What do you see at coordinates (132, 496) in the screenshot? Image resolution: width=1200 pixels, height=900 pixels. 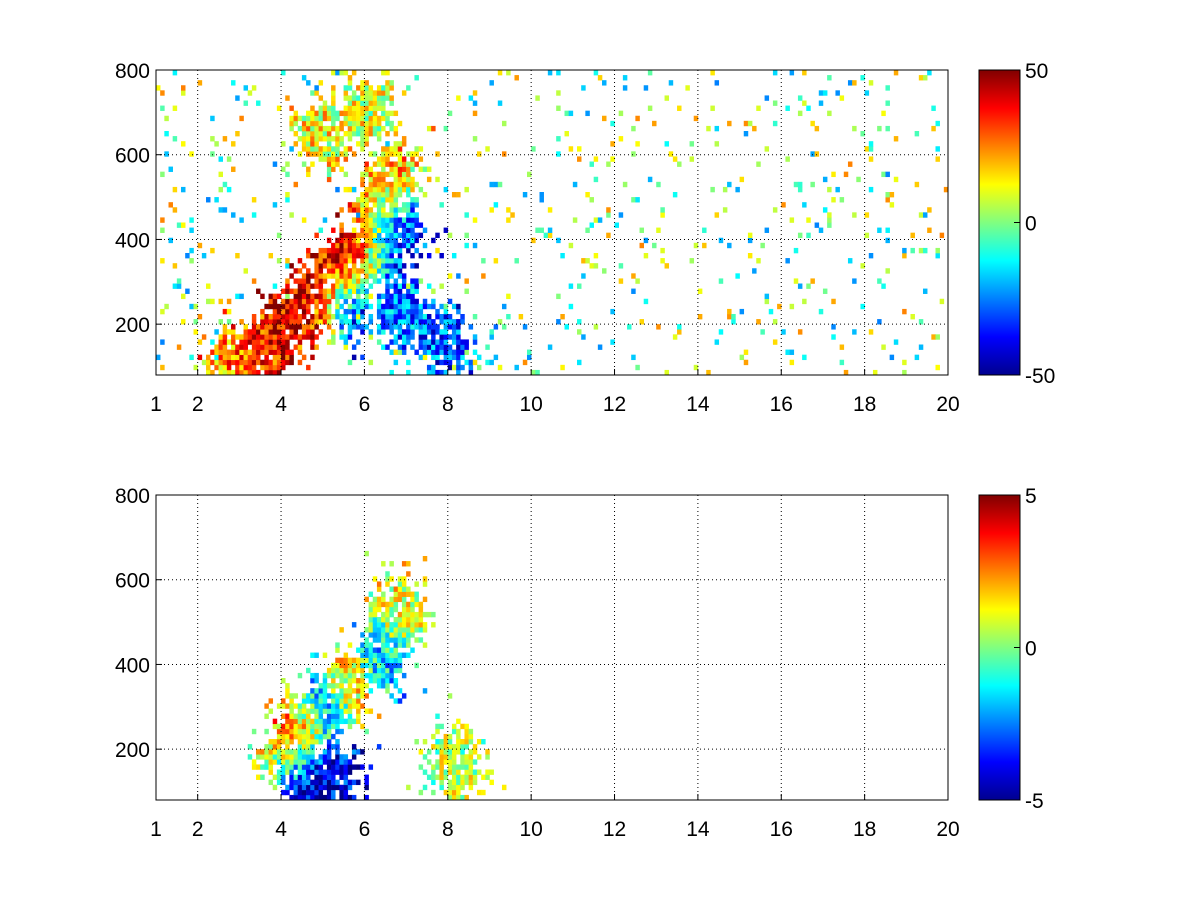 I see `y-tick-label: 800` at bounding box center [132, 496].